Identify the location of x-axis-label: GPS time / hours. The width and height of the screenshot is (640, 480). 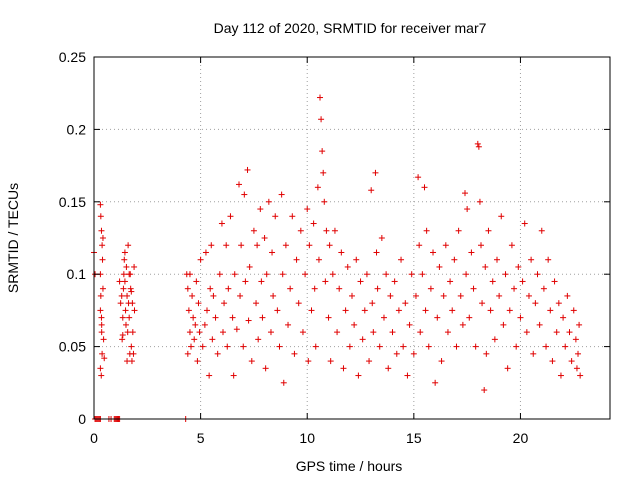
(349, 466).